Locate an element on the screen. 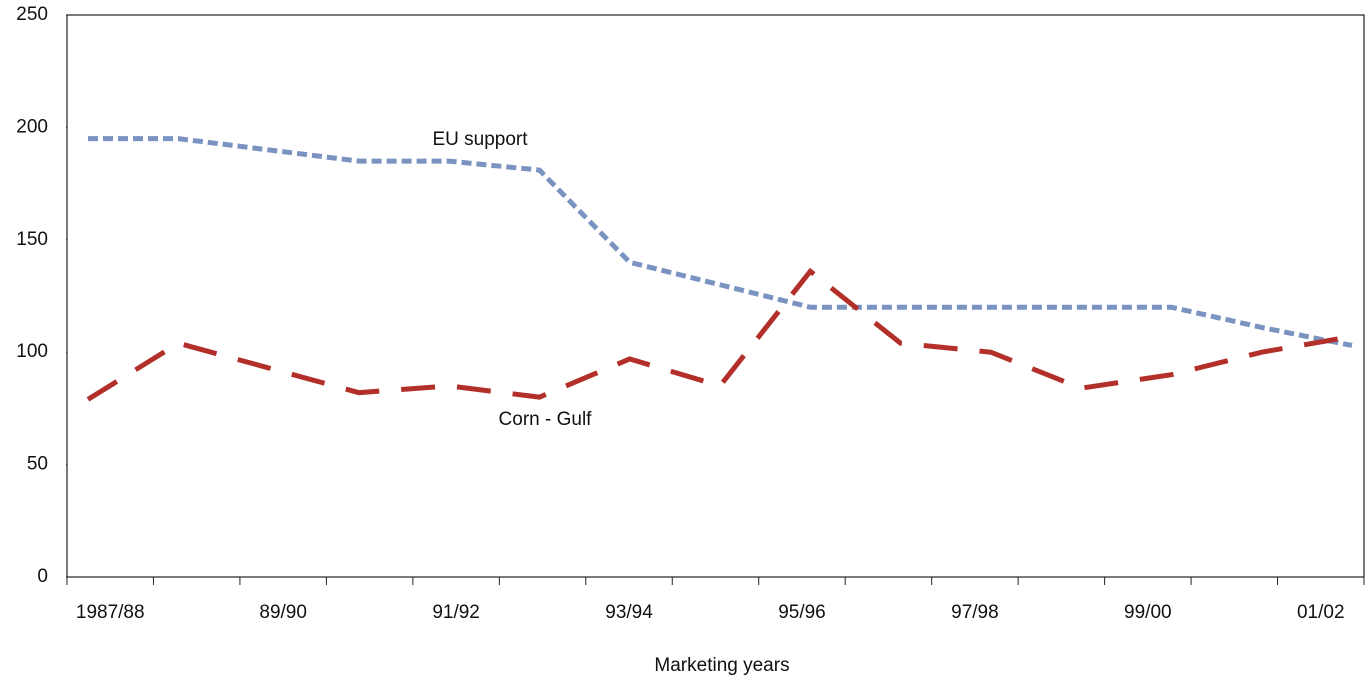 This screenshot has width=1368, height=683. x-tick-label: 1987/88 is located at coordinates (110, 612).